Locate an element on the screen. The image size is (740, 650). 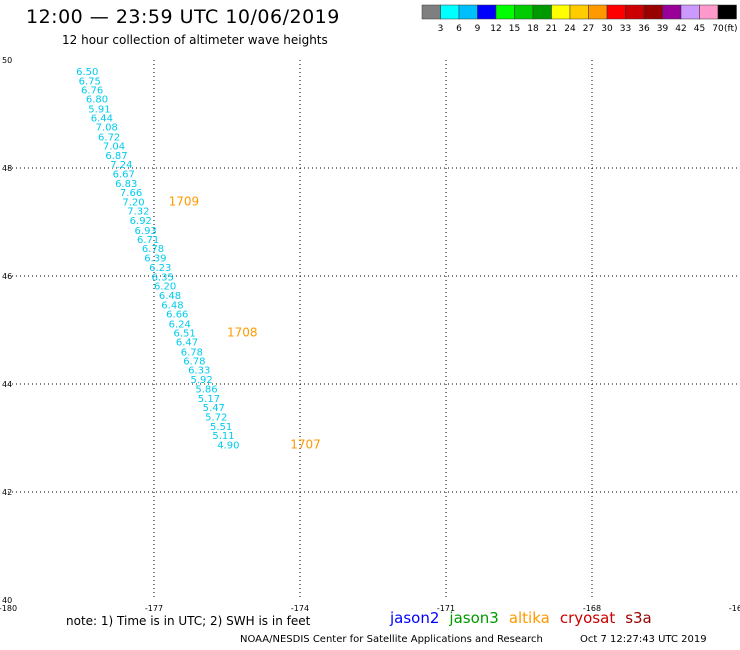
color-scale-legend: 3 6 9 12 15 18 21 24 27 30 33 36 39 42 45 70 (ft) is located at coordinates (579, 19).